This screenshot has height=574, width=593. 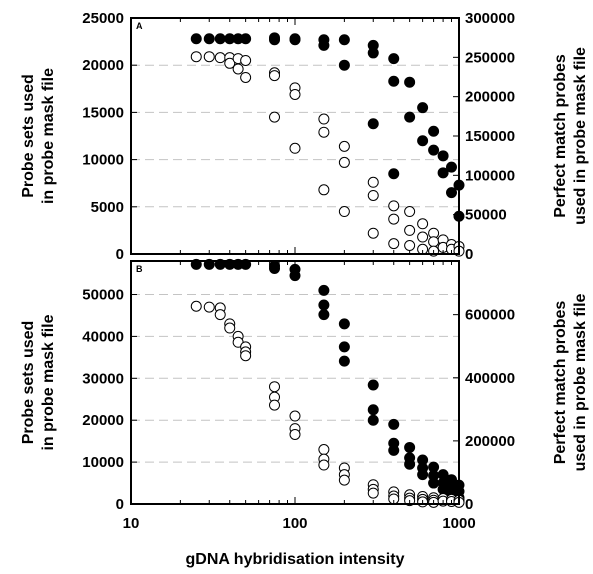 What do you see at coordinates (560, 136) in the screenshot?
I see `y-right-axis-title-line: Perfect match probes` at bounding box center [560, 136].